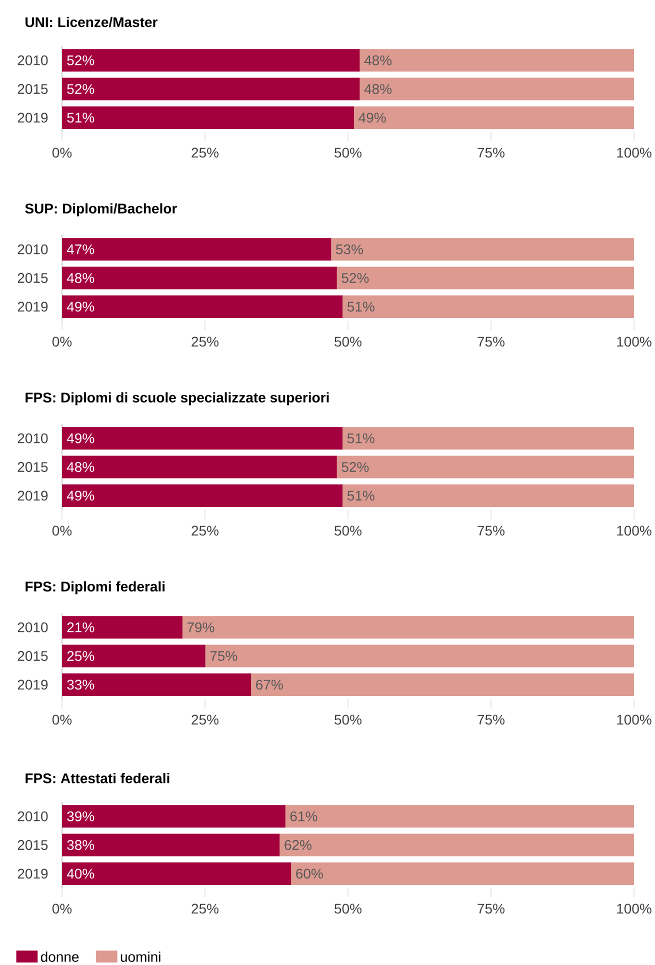  I want to click on data-label: 61%, so click(304, 816).